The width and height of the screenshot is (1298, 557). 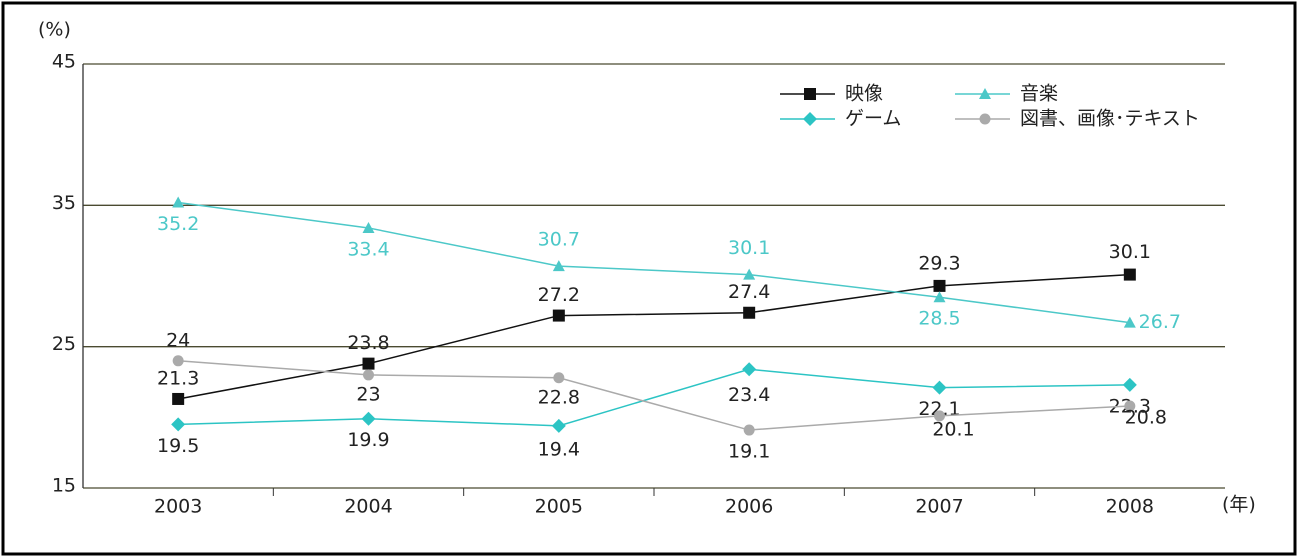 What do you see at coordinates (953, 429) in the screenshot?
I see `data-label: 20.1` at bounding box center [953, 429].